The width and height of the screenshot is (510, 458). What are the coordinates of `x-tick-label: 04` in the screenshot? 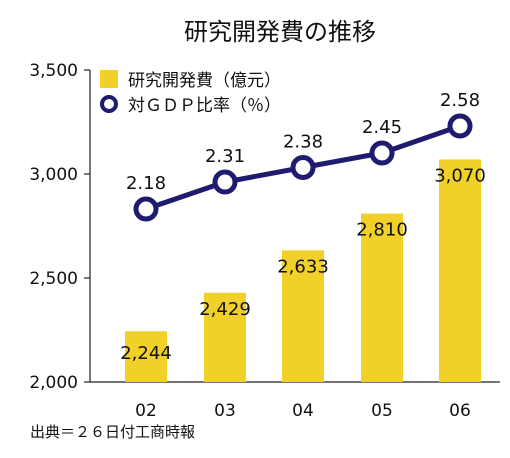 It's located at (303, 411).